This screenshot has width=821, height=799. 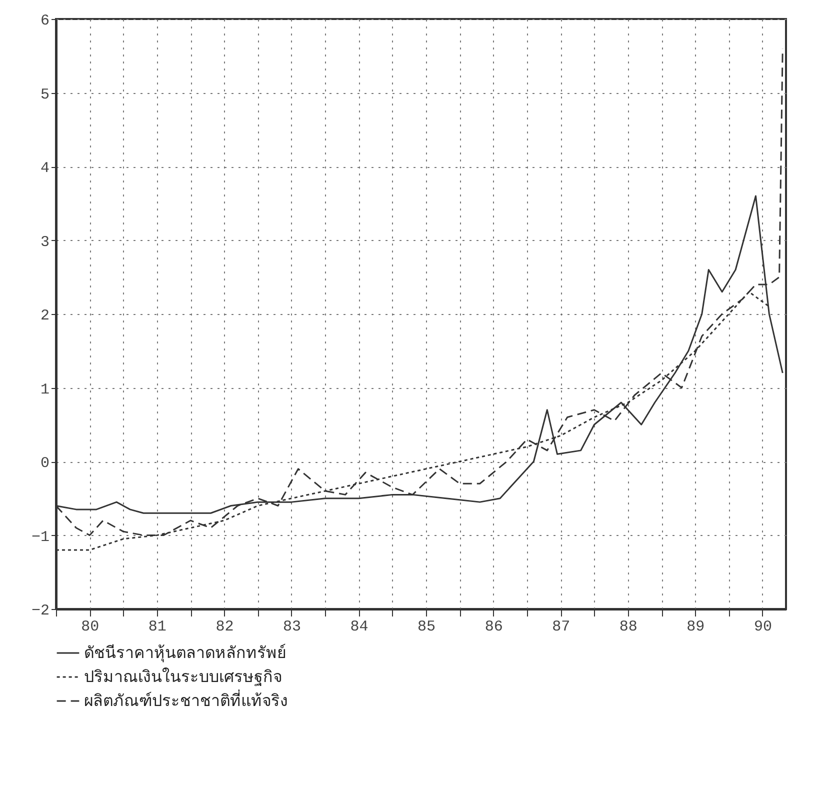 What do you see at coordinates (695, 627) in the screenshot?
I see `x-tick-label: 89` at bounding box center [695, 627].